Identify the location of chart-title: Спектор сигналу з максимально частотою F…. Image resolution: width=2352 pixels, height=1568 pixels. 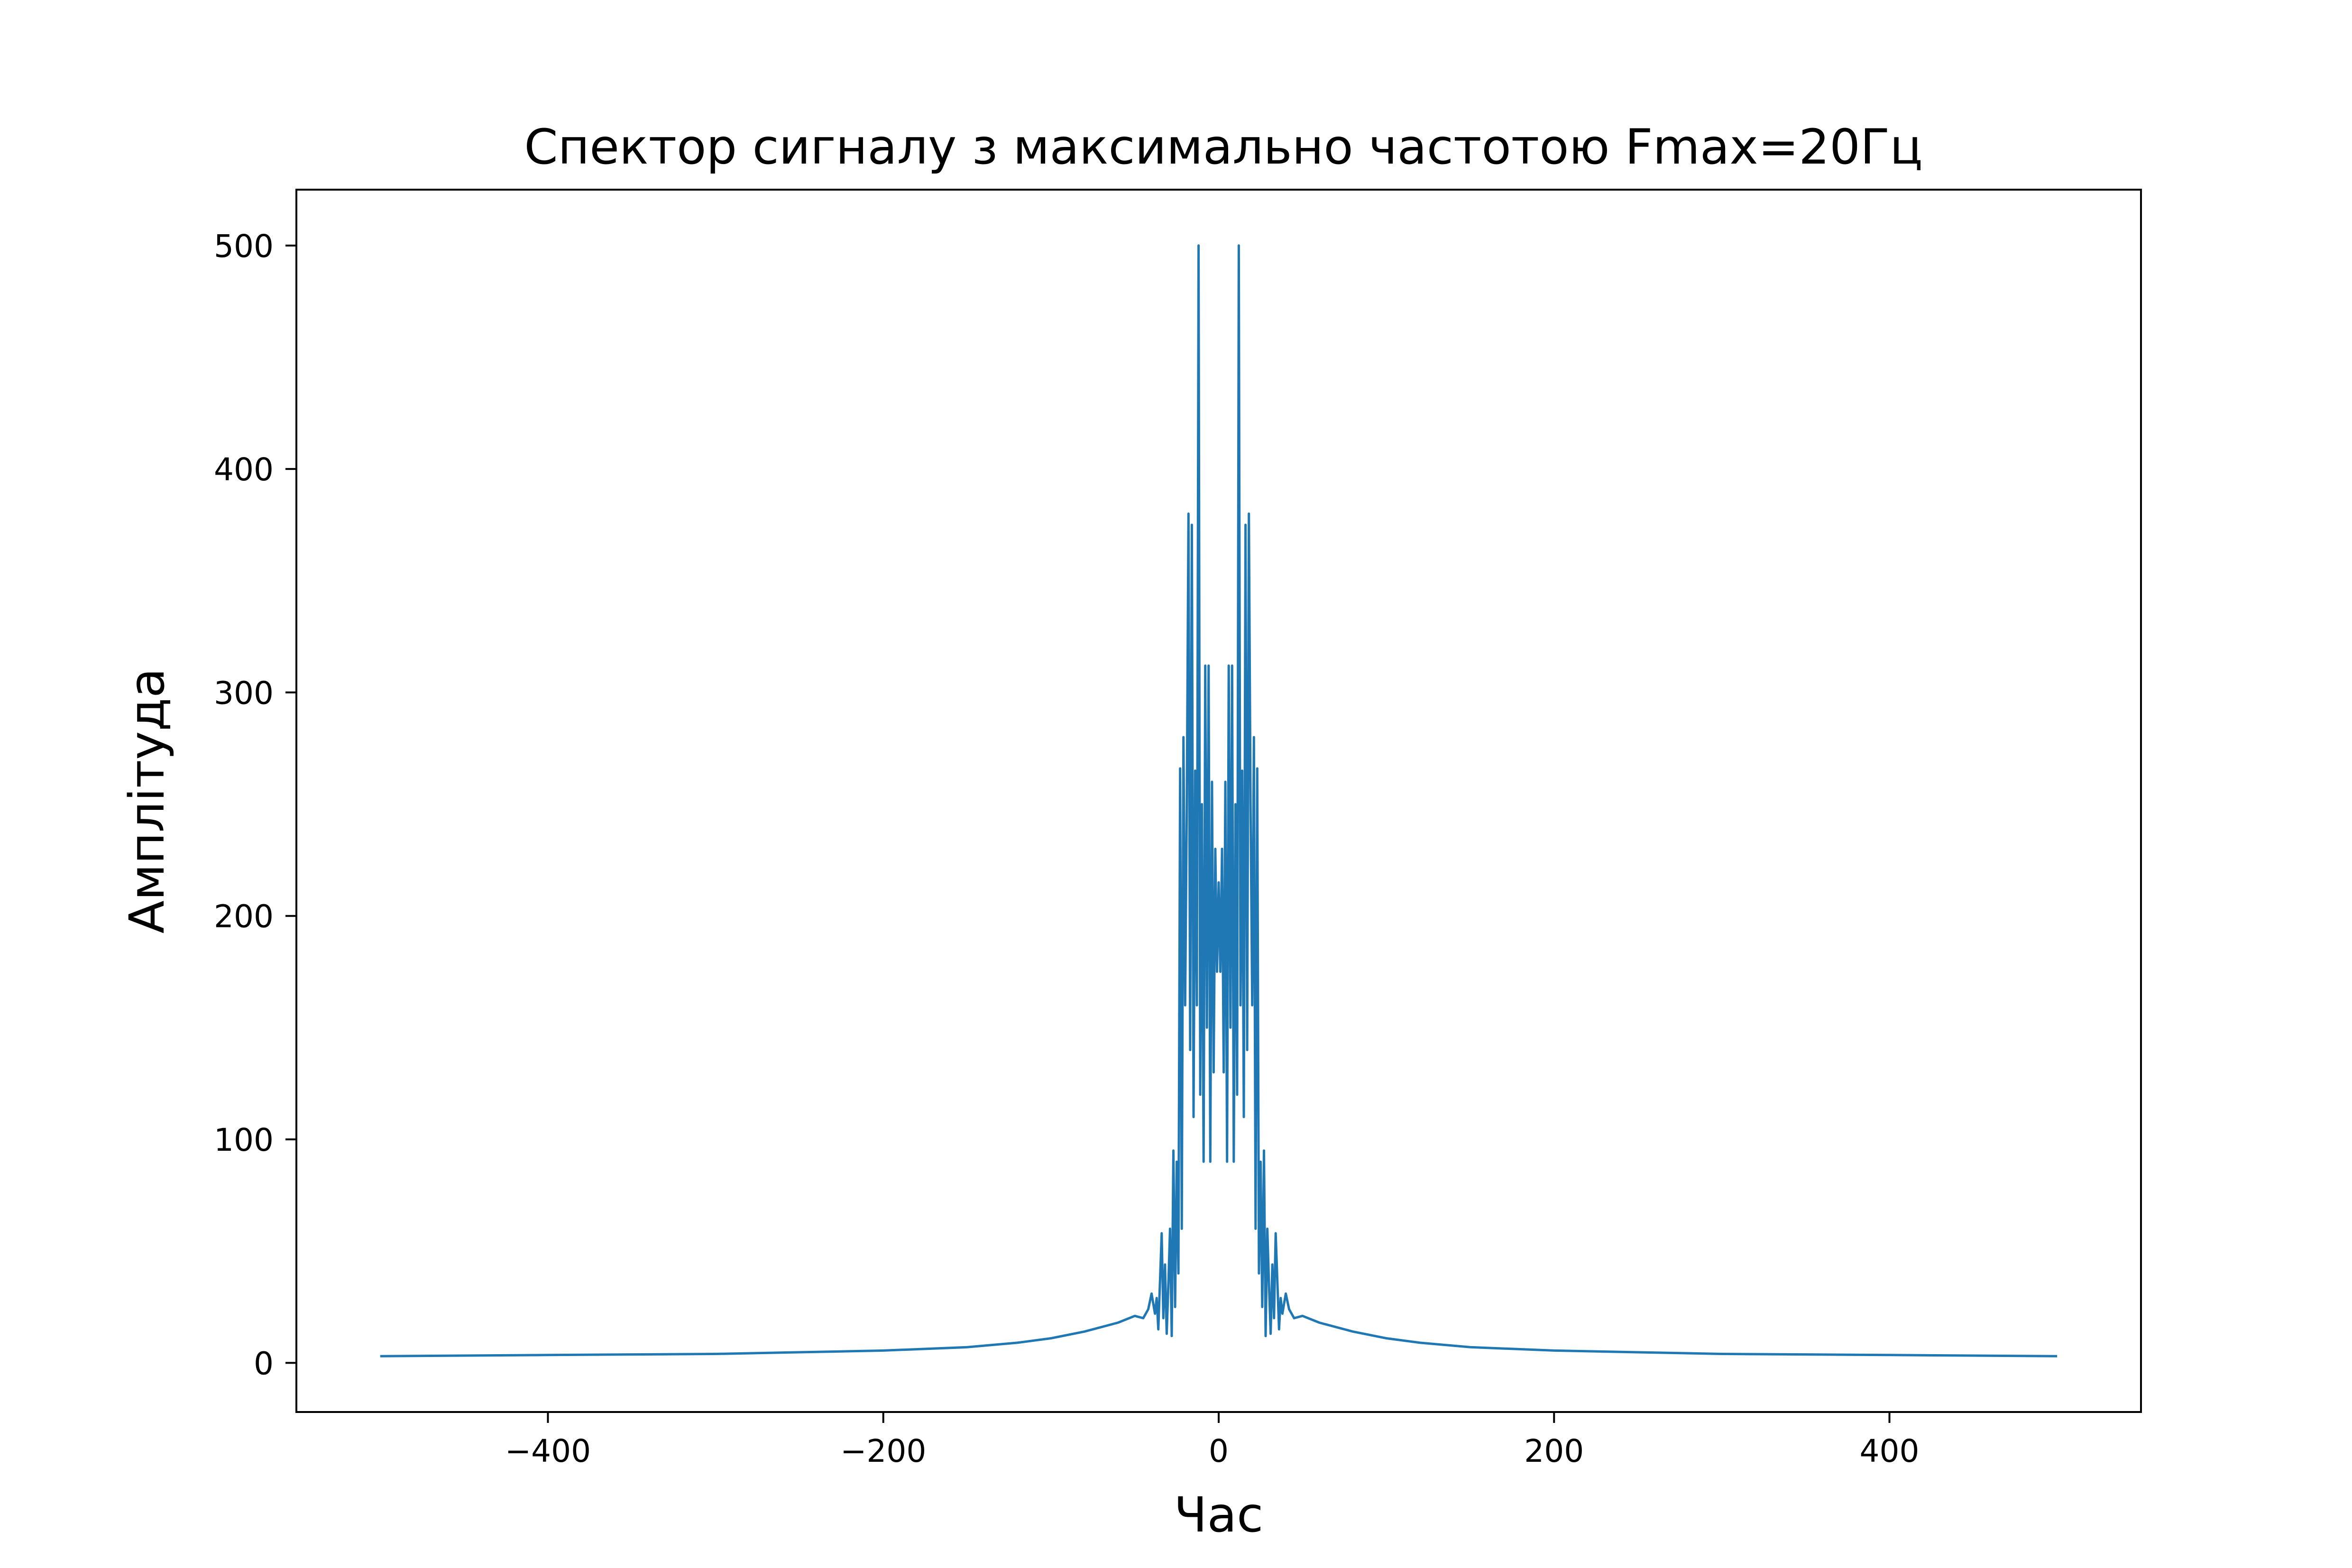
(1223, 147).